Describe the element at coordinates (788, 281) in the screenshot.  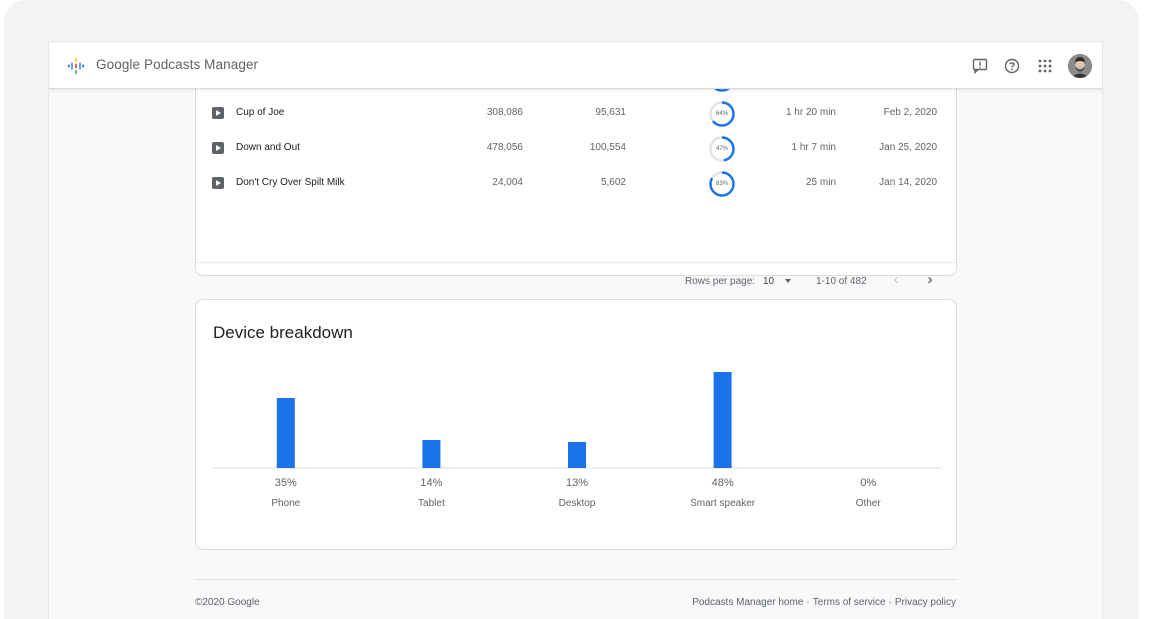
I see `dropdown-arrow-icon` at that location.